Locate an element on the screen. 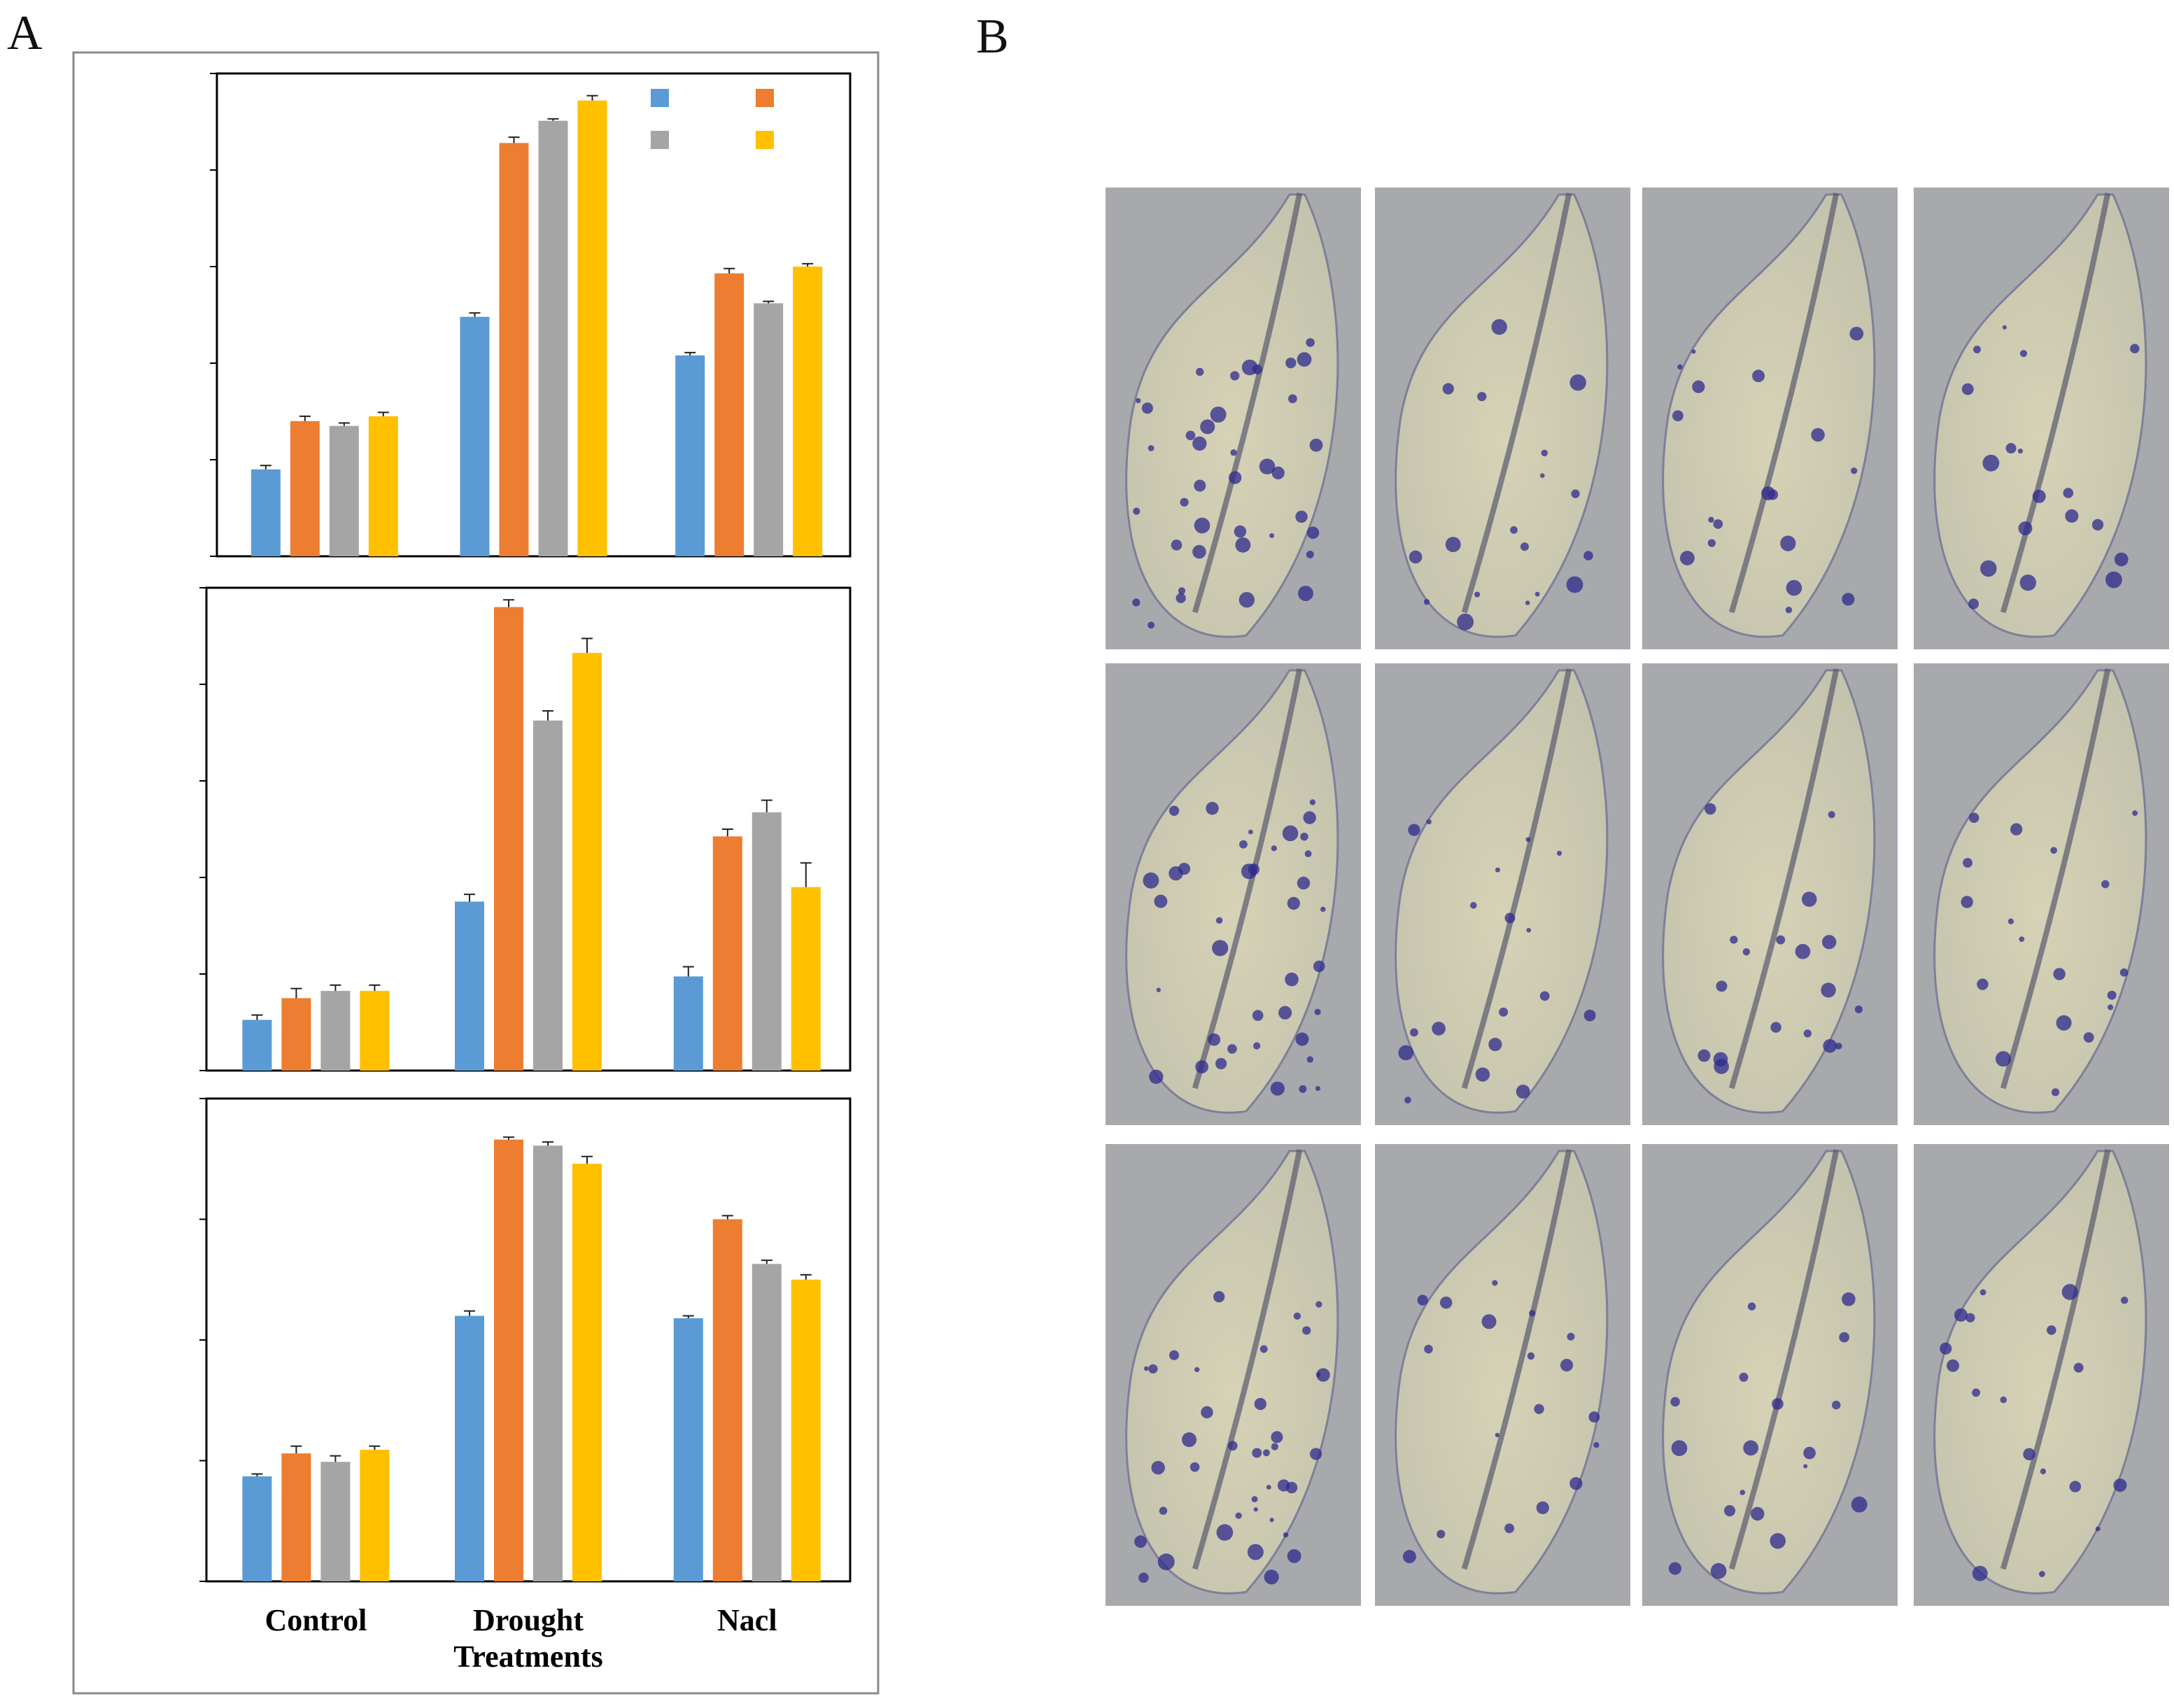 The height and width of the screenshot is (1708, 2174). plot-area is located at coordinates (528, 1340).